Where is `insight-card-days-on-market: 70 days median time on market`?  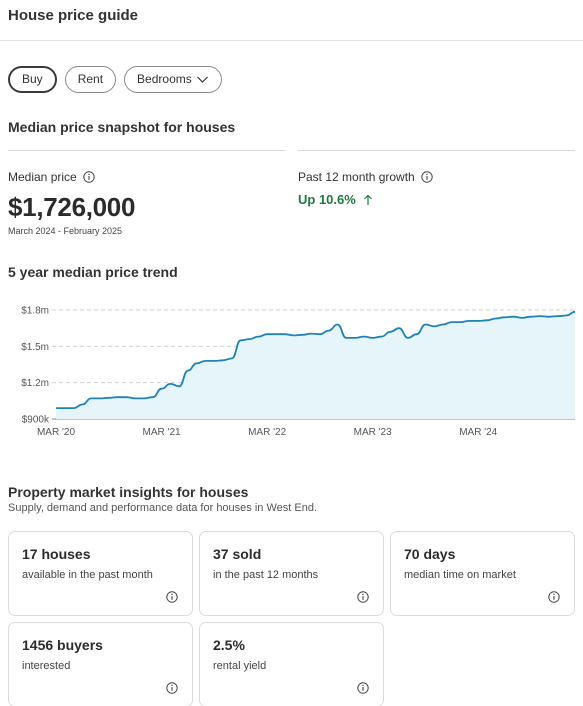 insight-card-days-on-market: 70 days median time on market is located at coordinates (482, 573).